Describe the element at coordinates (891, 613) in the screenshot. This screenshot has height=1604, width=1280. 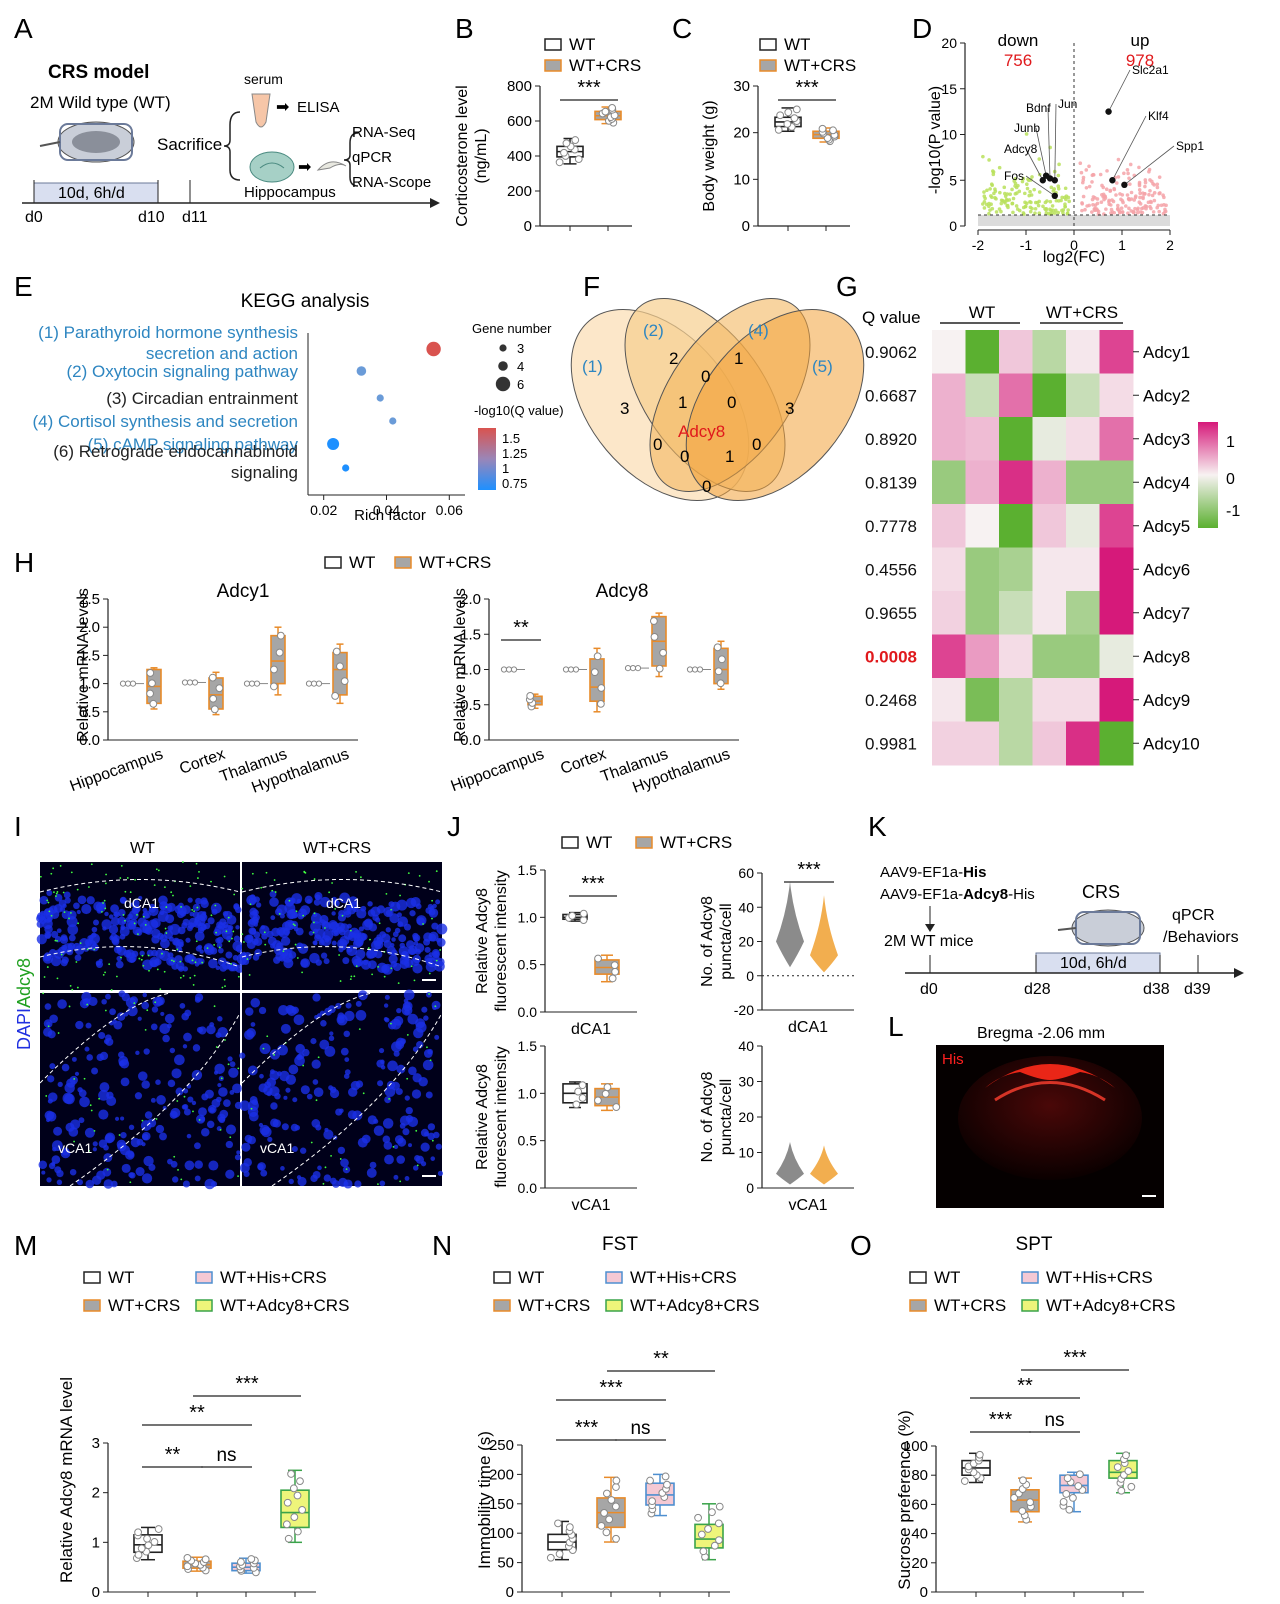
I see `q-value-adcy7: 0.9655` at that location.